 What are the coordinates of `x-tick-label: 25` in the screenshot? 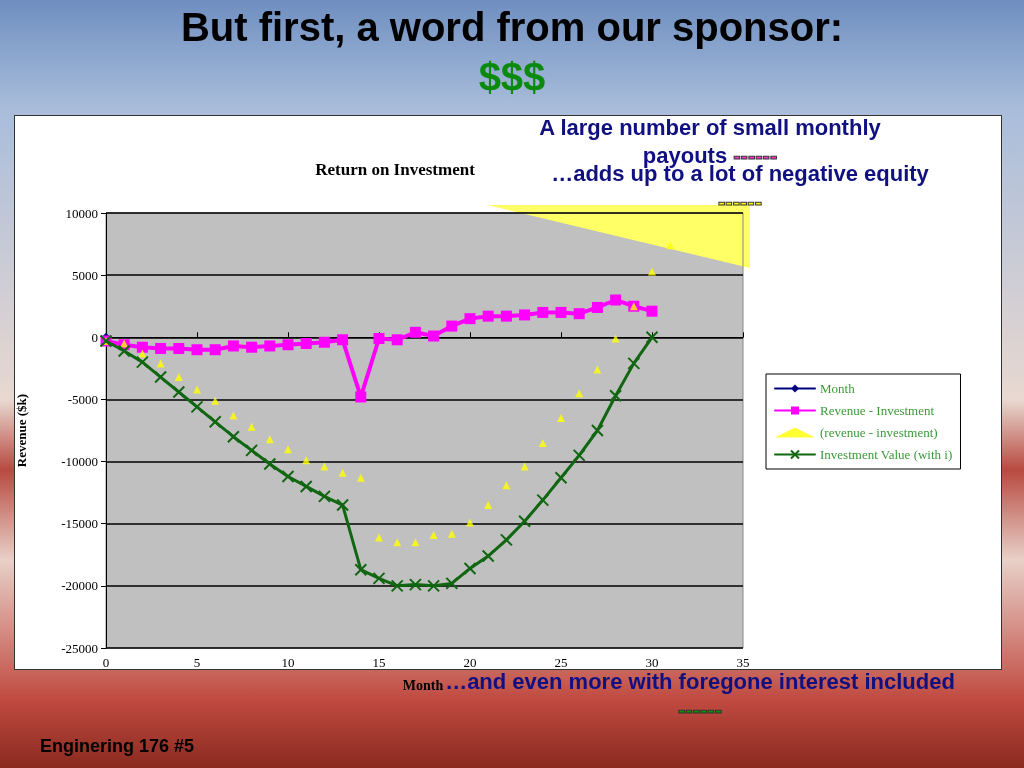 It's located at (561, 662).